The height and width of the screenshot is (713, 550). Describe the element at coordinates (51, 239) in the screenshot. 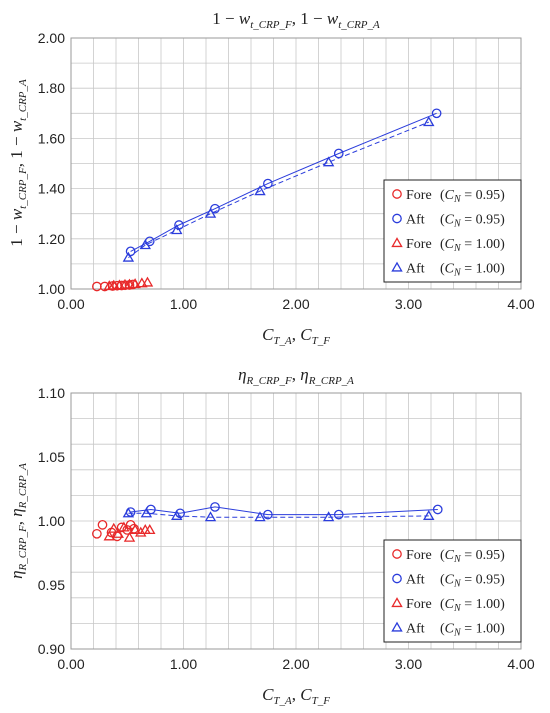

I see `y-tick-label: 1.20` at that location.